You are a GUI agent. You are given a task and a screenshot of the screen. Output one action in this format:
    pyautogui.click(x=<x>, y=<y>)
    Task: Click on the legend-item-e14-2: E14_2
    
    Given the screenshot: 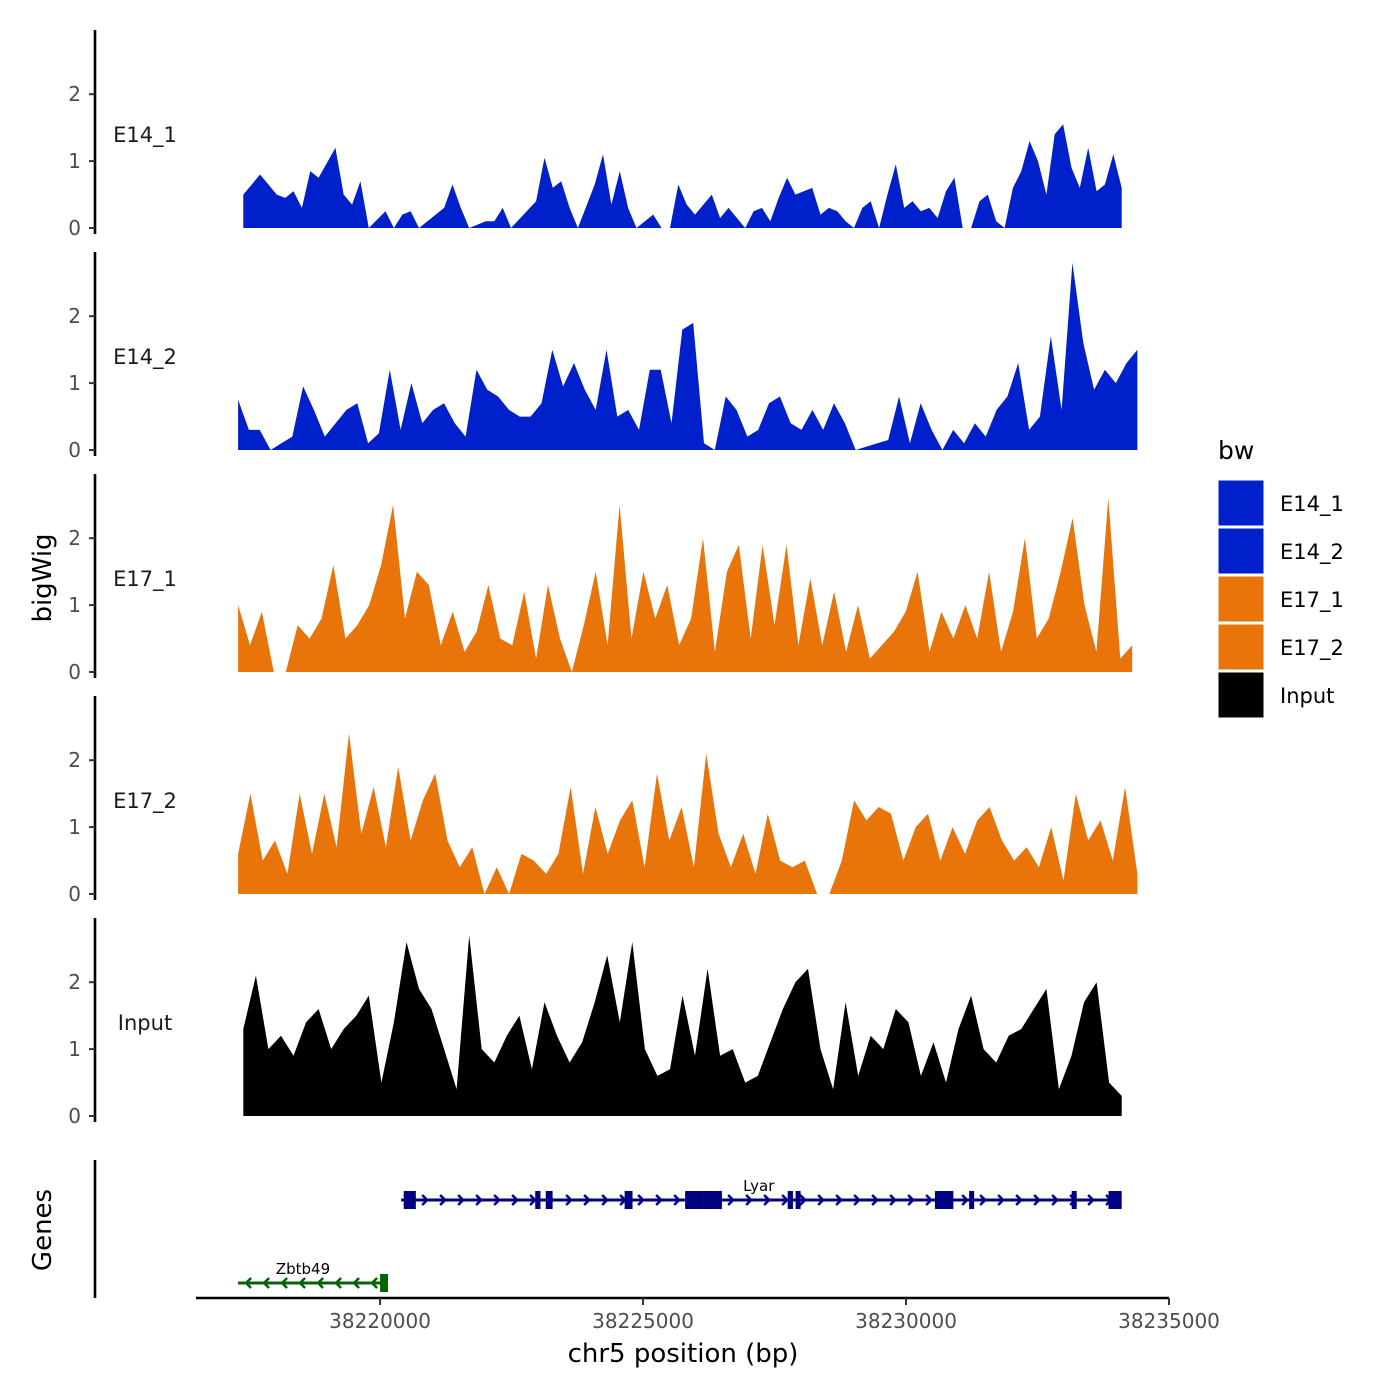 What is the action you would take?
    pyautogui.click(x=1280, y=551)
    